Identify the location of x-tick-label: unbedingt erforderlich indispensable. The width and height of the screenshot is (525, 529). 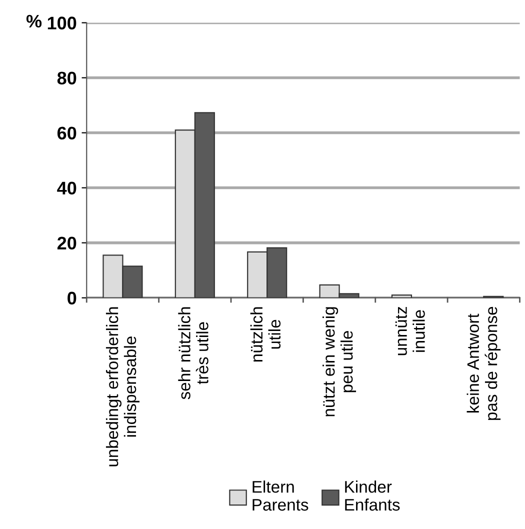
(123, 386).